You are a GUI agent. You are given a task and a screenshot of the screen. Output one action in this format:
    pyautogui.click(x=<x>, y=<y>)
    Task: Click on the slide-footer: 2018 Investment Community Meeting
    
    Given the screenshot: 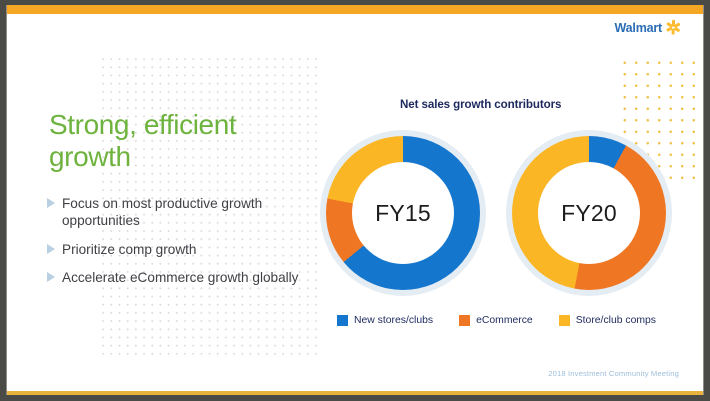 What is the action you would take?
    pyautogui.click(x=613, y=373)
    